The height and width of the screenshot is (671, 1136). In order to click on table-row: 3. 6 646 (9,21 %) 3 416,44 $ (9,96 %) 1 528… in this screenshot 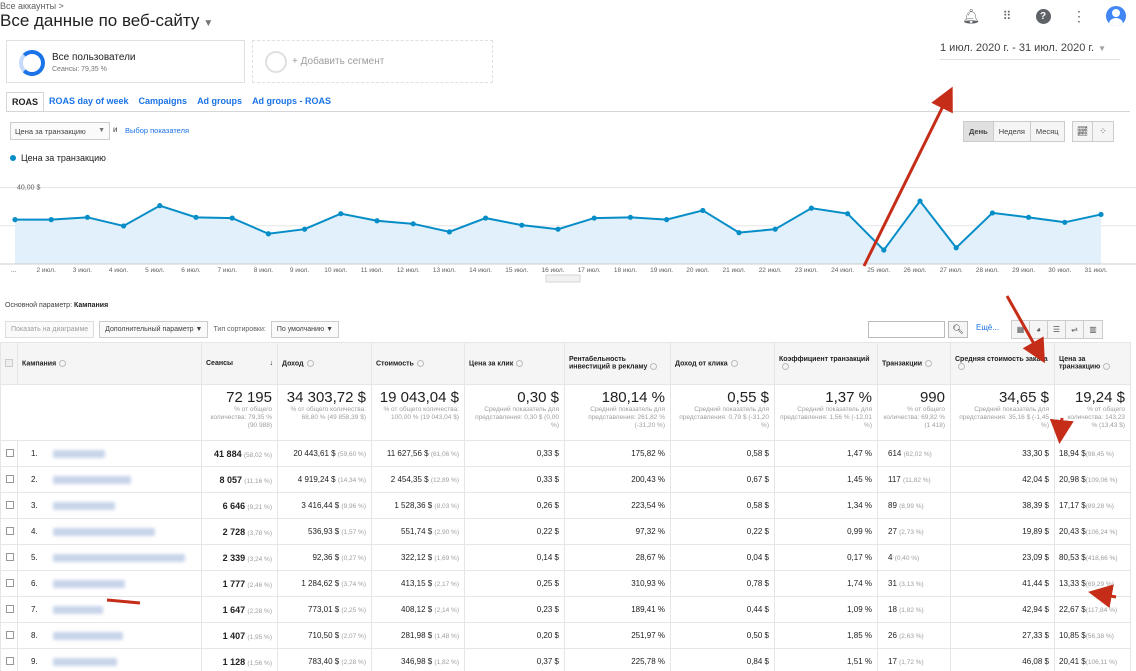, I will do `click(565, 505)`.